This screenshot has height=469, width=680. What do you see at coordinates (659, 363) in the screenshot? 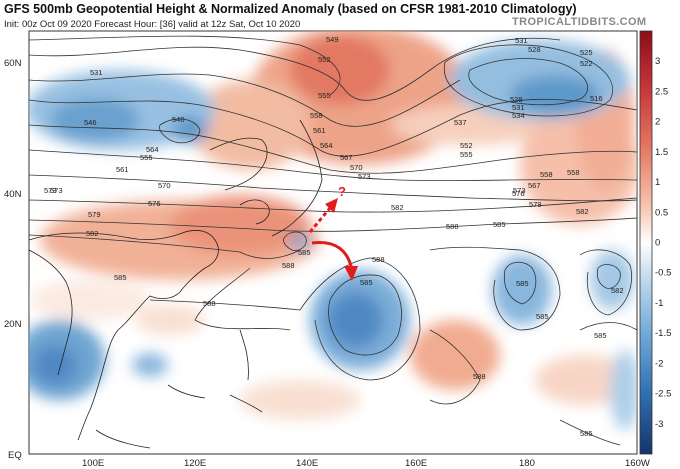
I see `colorbar-tick-label: -2` at bounding box center [659, 363].